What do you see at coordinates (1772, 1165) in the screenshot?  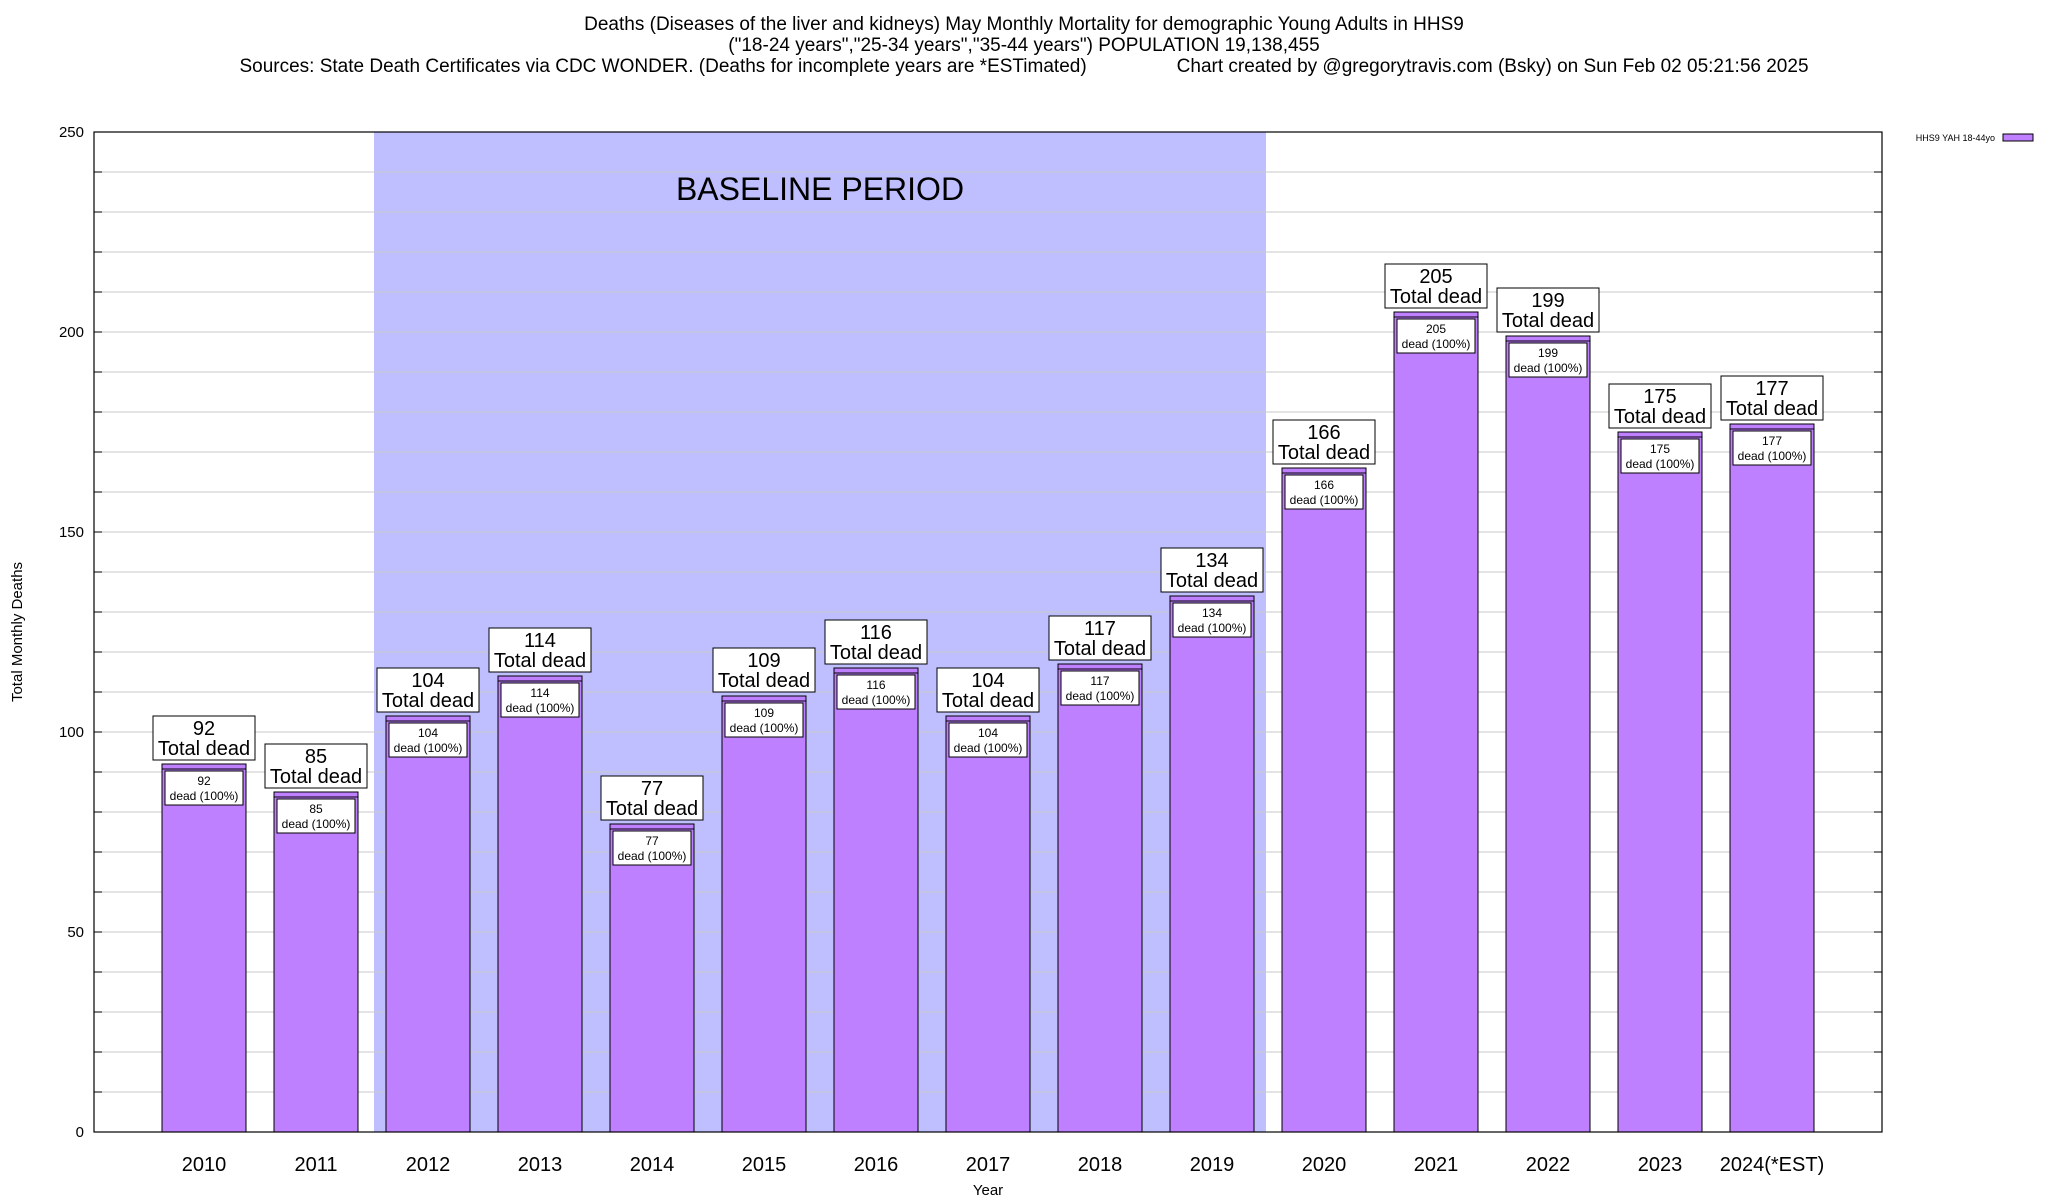 I see `x-tick-label: 2024(*EST)` at bounding box center [1772, 1165].